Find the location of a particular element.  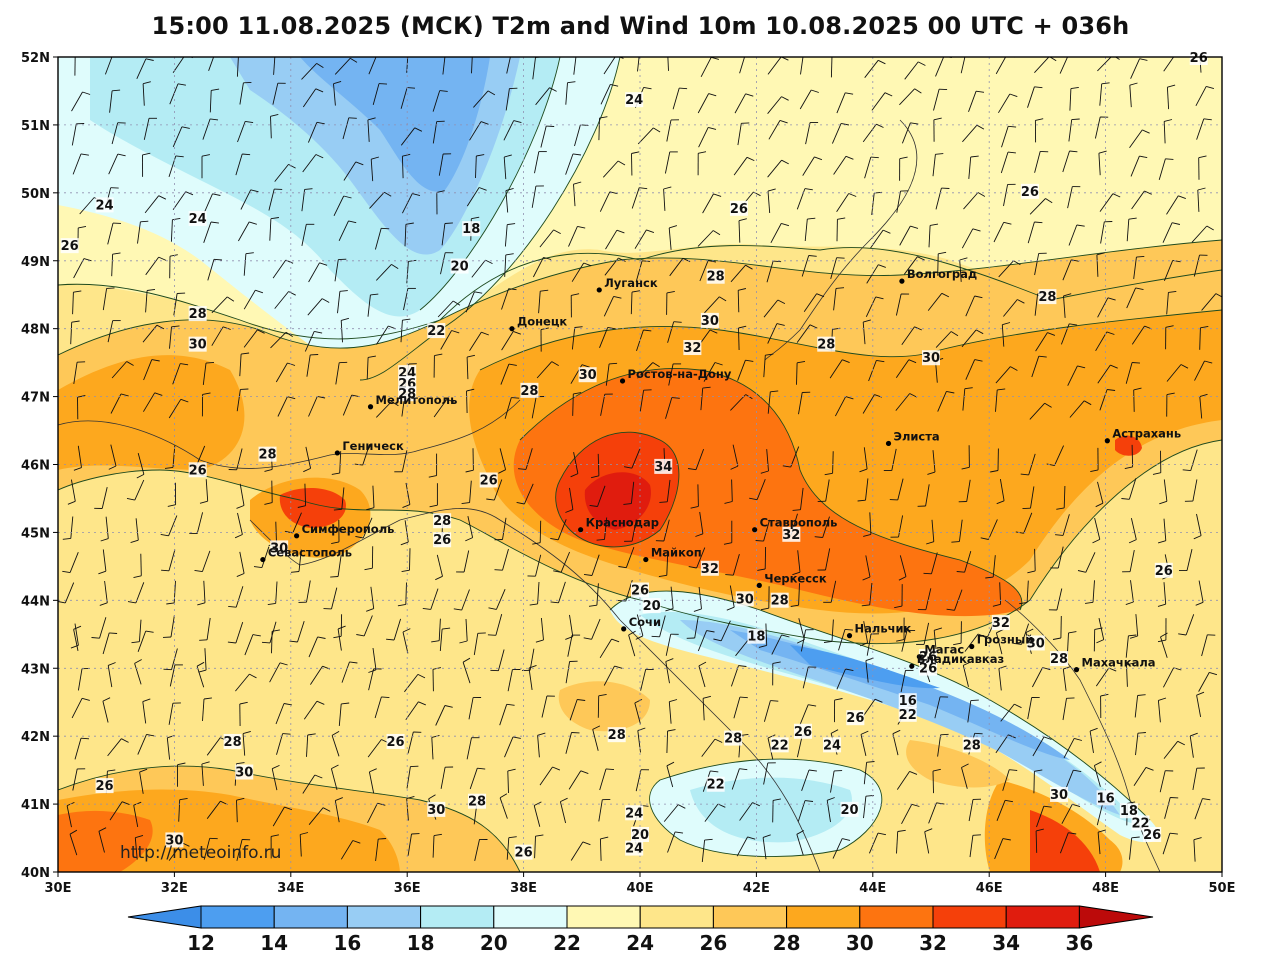

contour-label: 20 is located at coordinates (652, 606).